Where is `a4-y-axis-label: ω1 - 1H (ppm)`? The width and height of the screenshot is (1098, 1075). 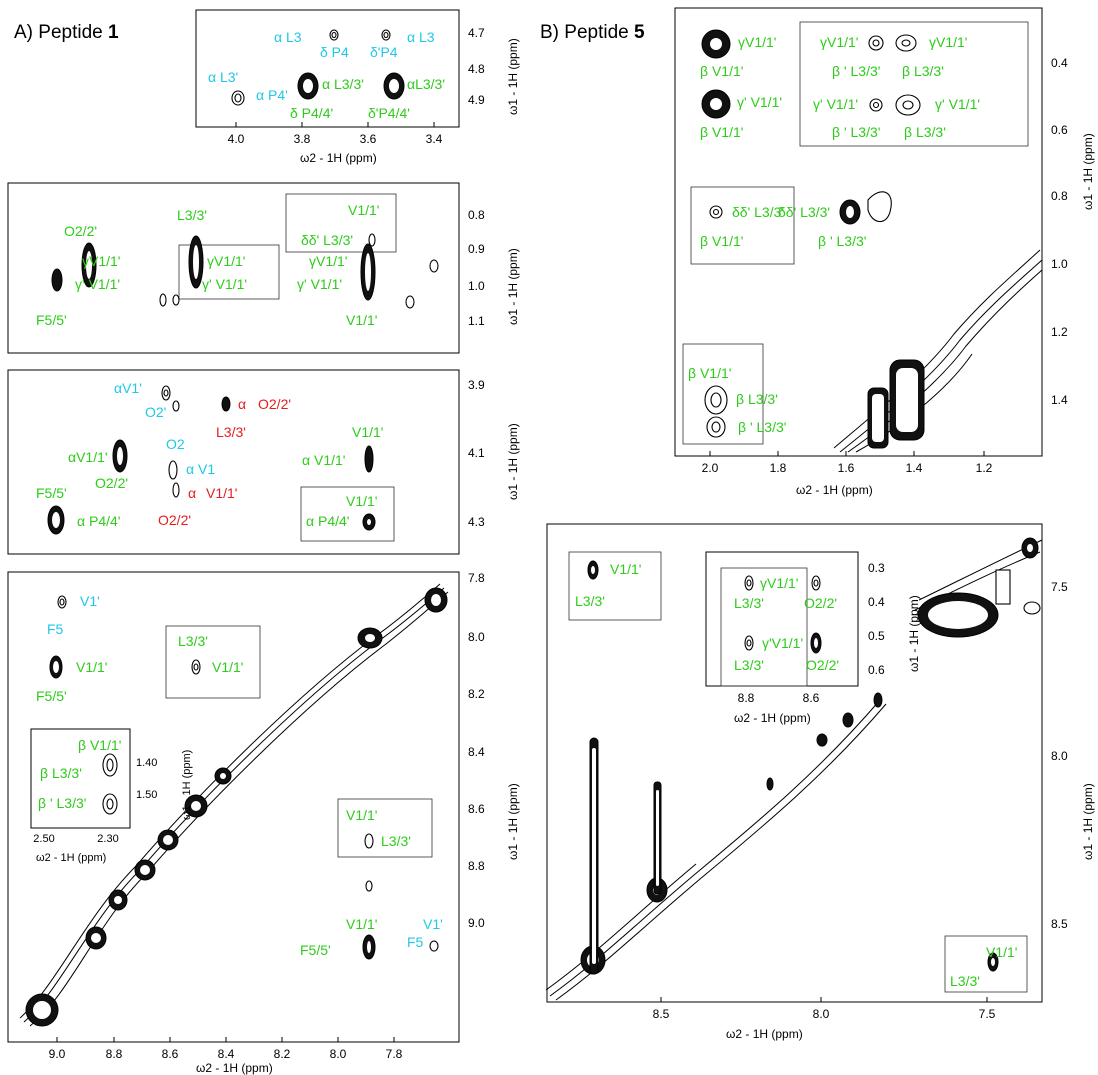 a4-y-axis-label: ω1 - 1H (ppm) is located at coordinates (513, 821).